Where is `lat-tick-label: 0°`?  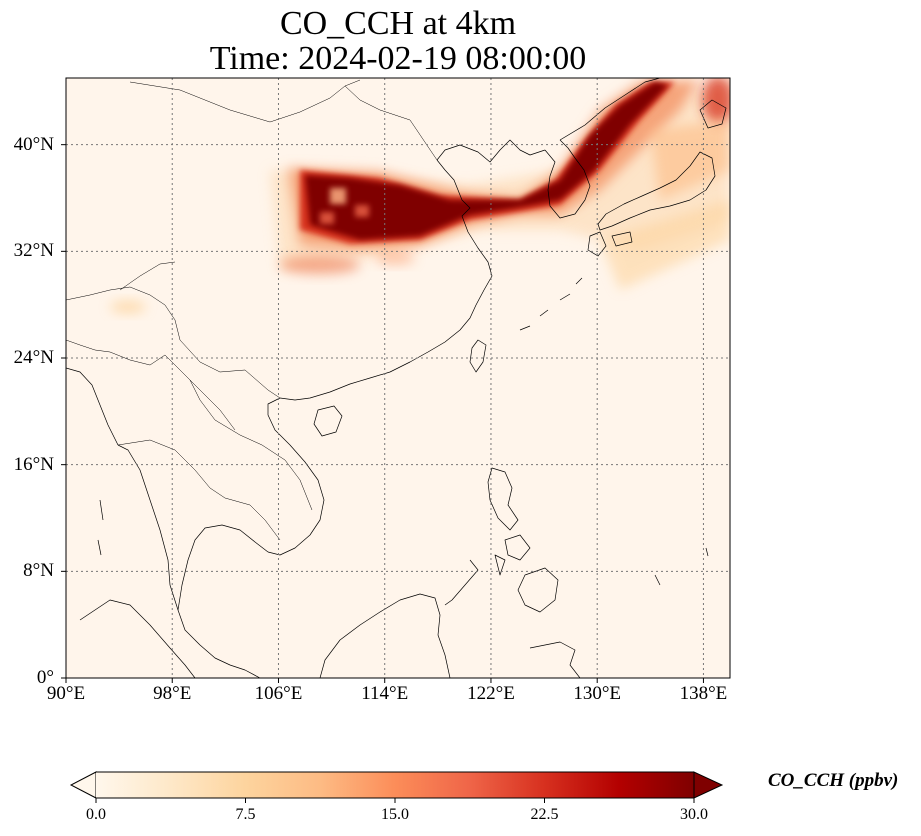
lat-tick-label: 0° is located at coordinates (45, 677).